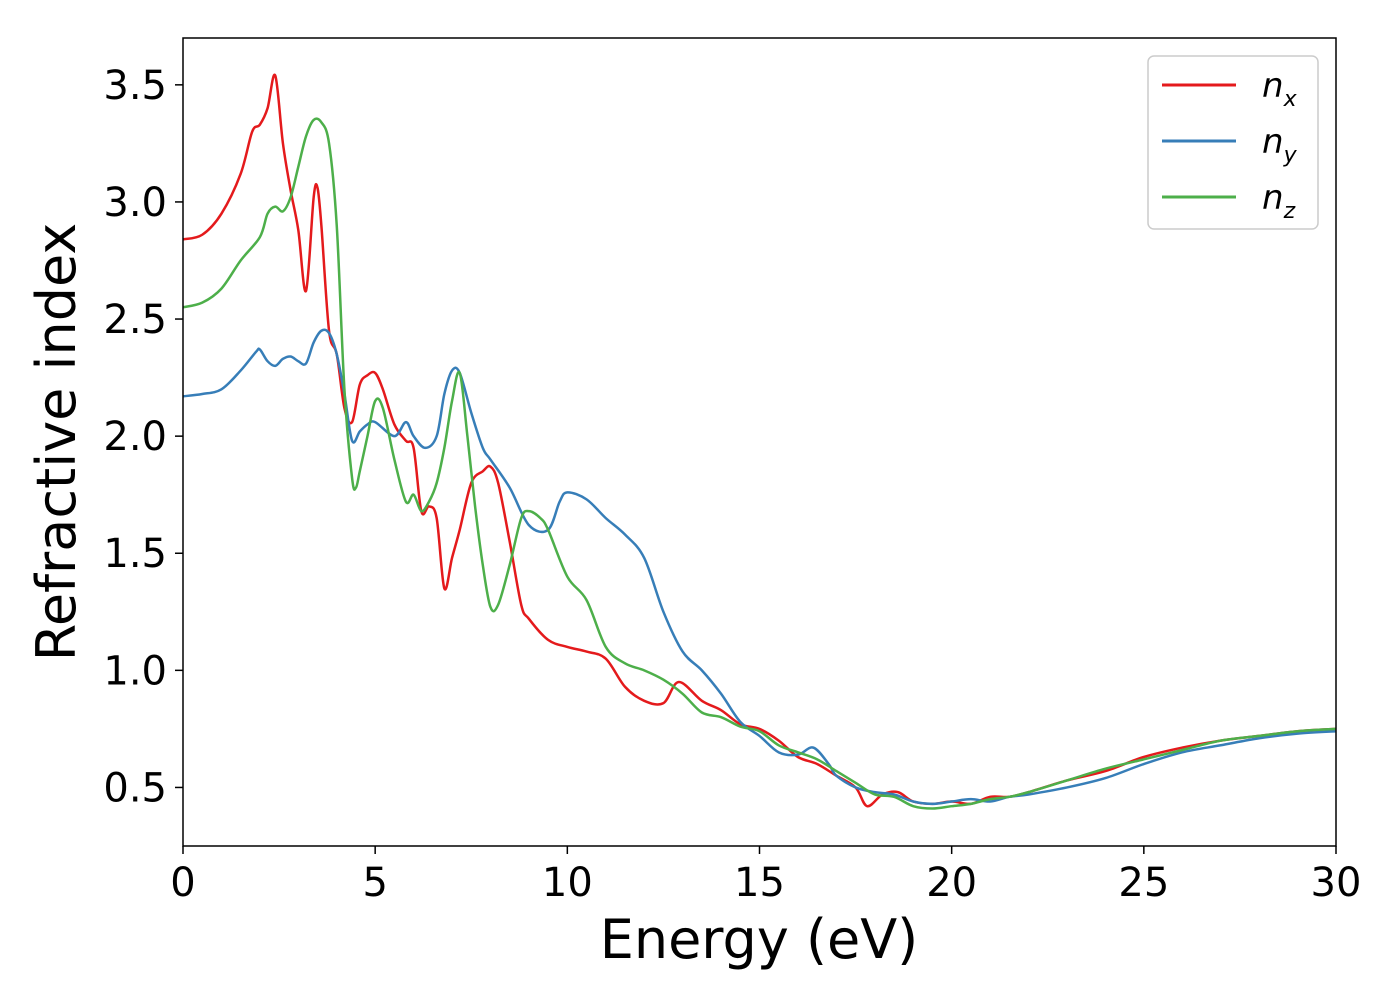 The height and width of the screenshot is (1000, 1400). What do you see at coordinates (56, 442) in the screenshot?
I see `y-axis-label: Refractive index` at bounding box center [56, 442].